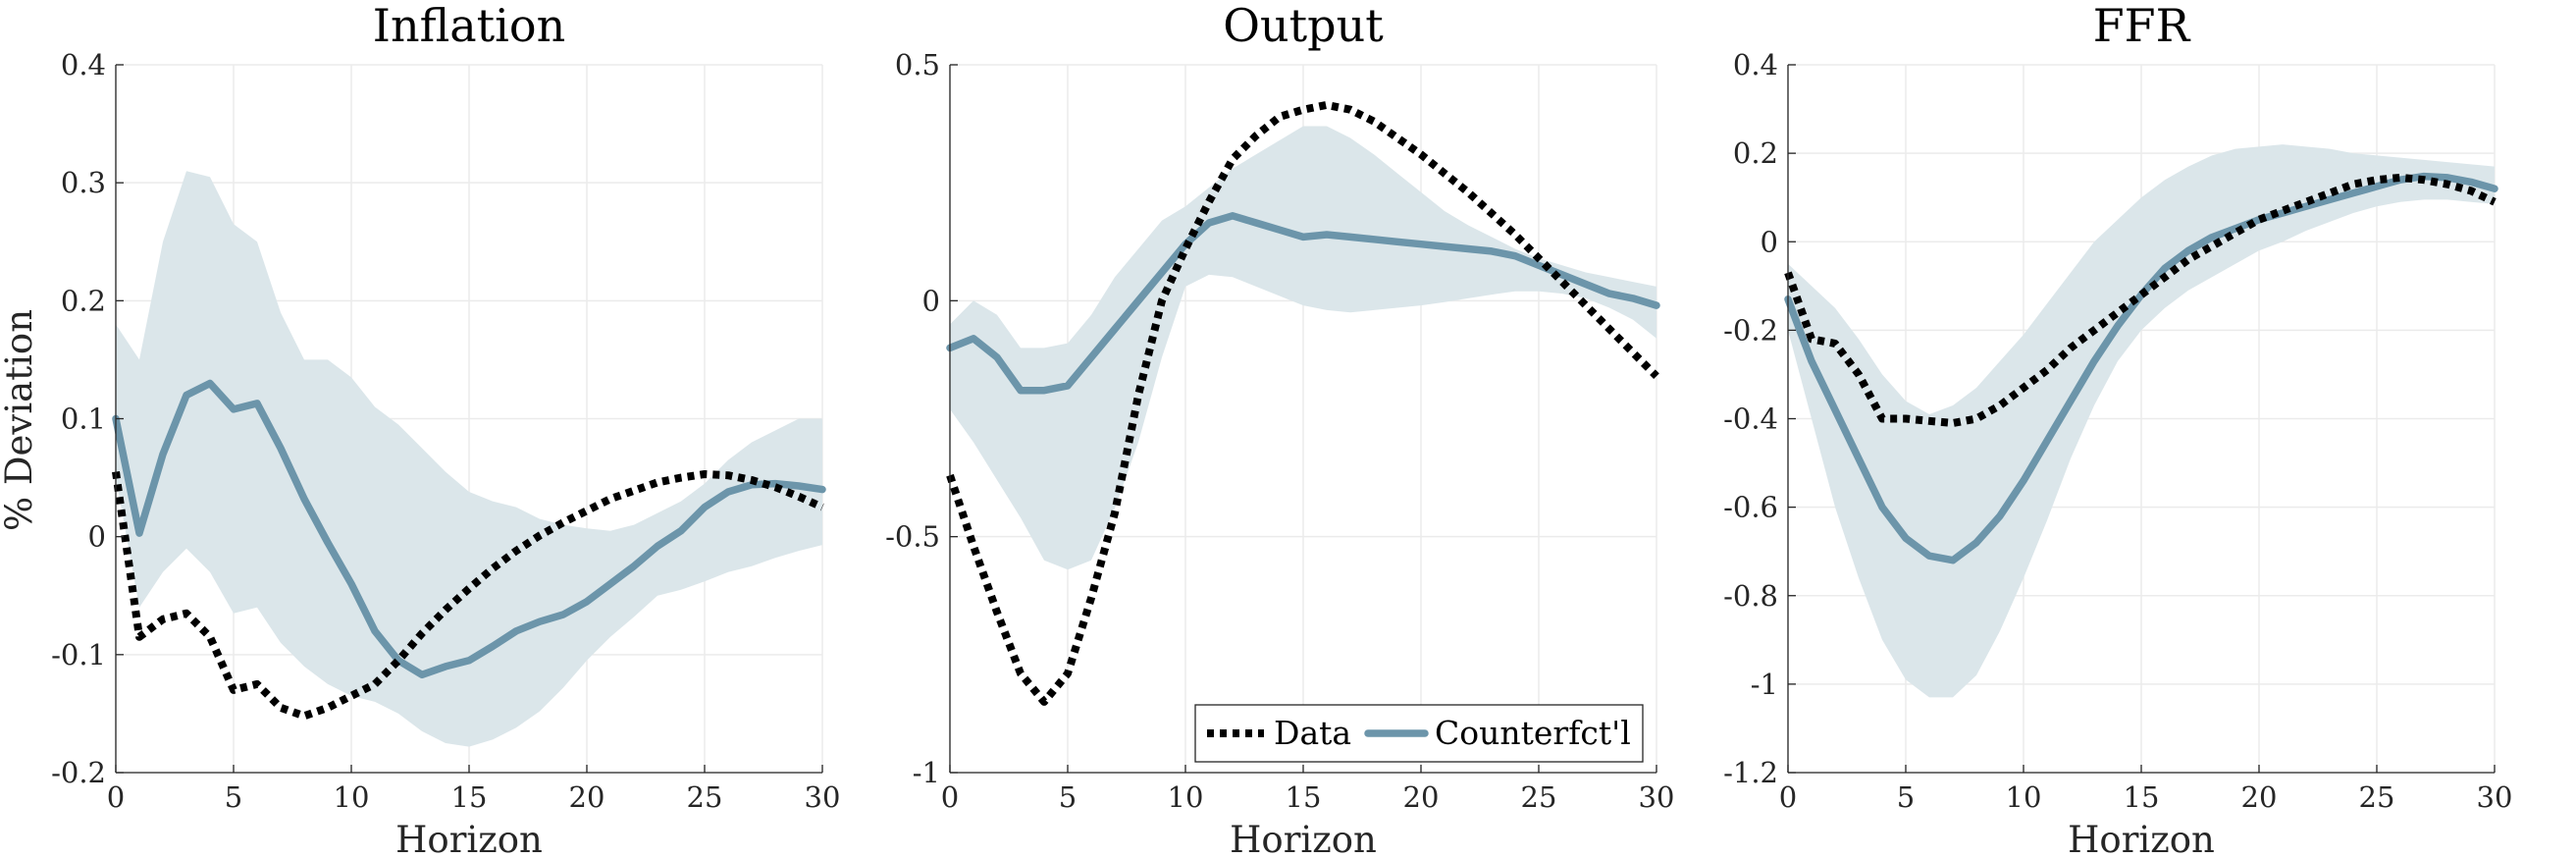 This screenshot has width=2576, height=859. I want to click on ffr-ytick-label-7: 0.2, so click(1755, 153).